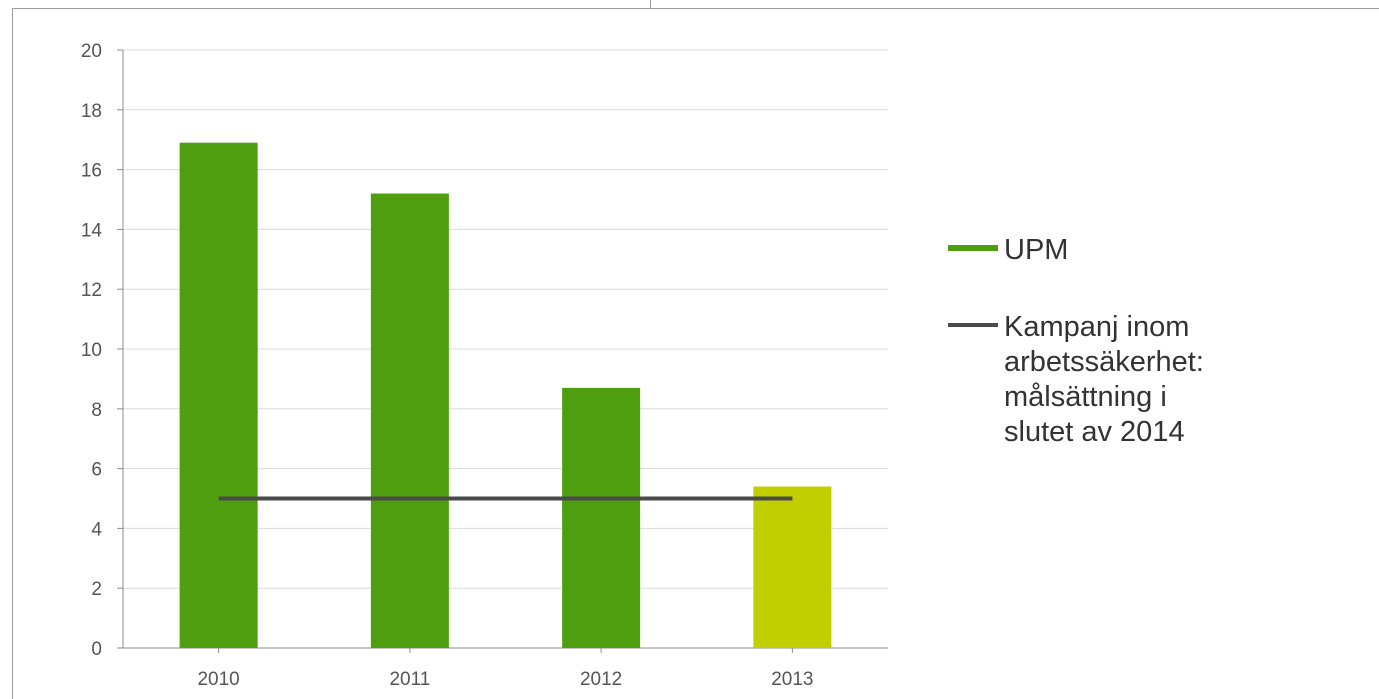 The image size is (1379, 699). Describe the element at coordinates (1104, 362) in the screenshot. I see `legend-label: arbetssäkerhet:` at that location.